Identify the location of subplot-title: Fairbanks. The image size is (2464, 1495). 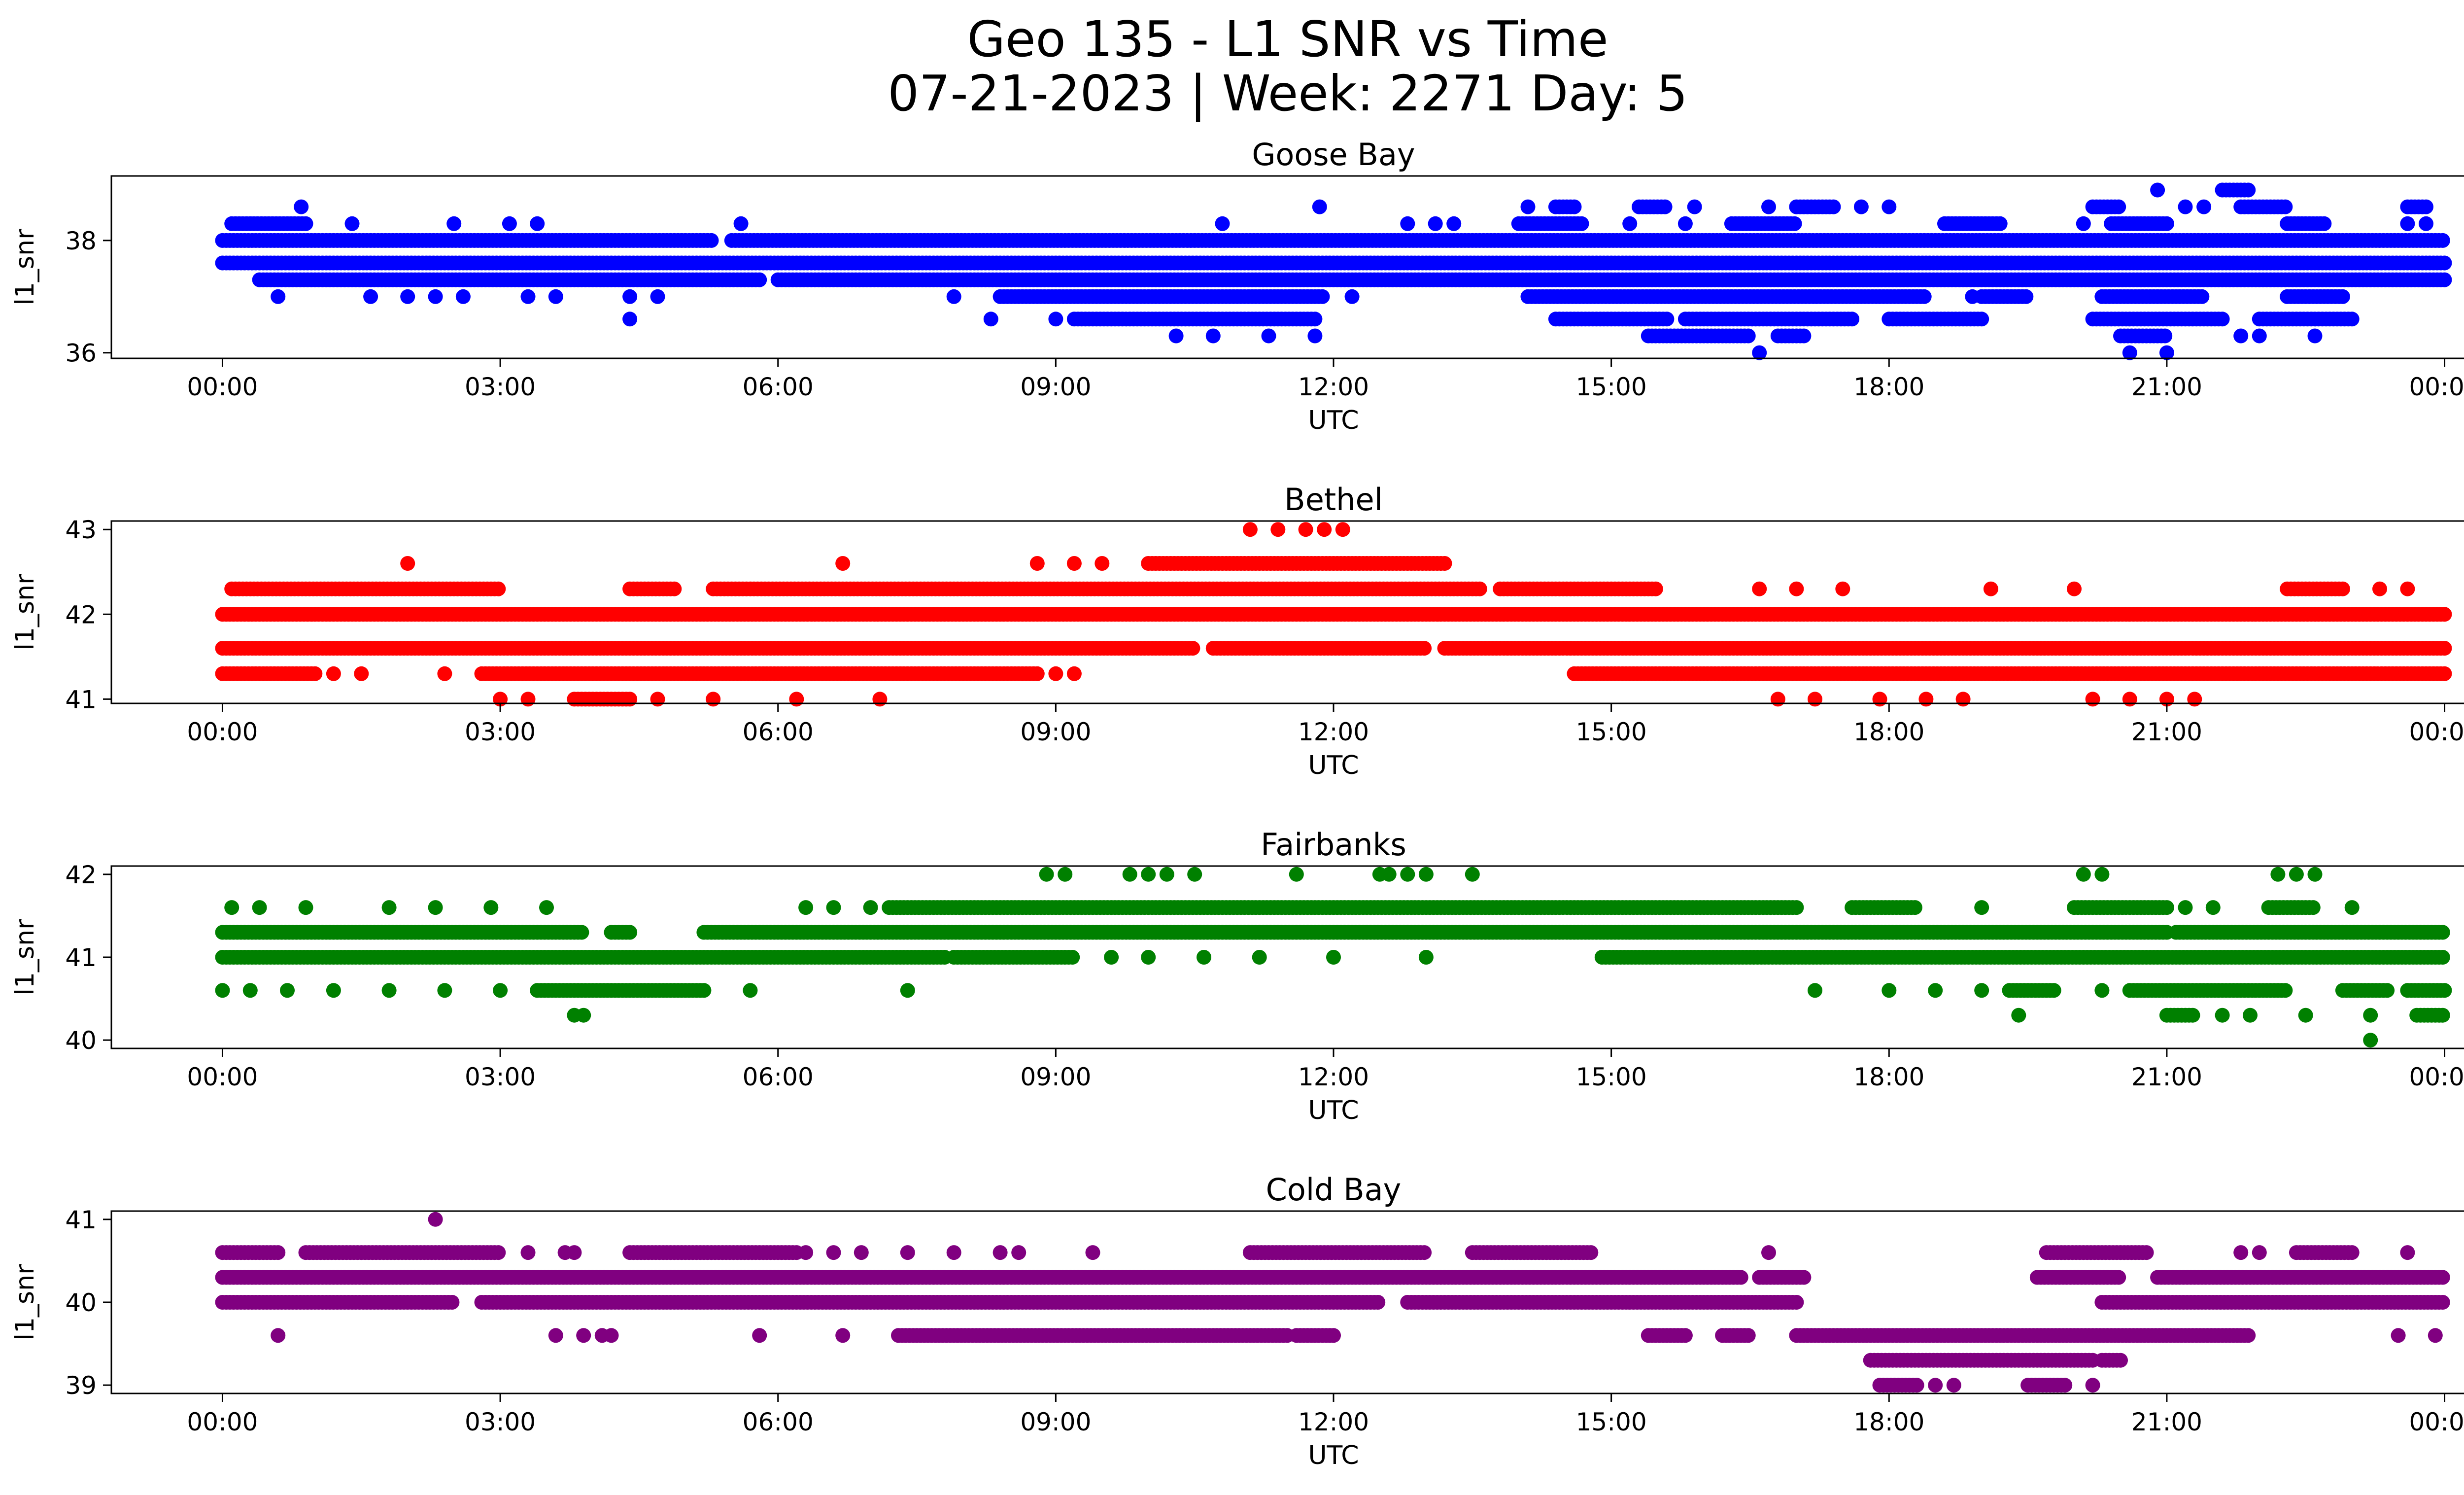
(1333, 845).